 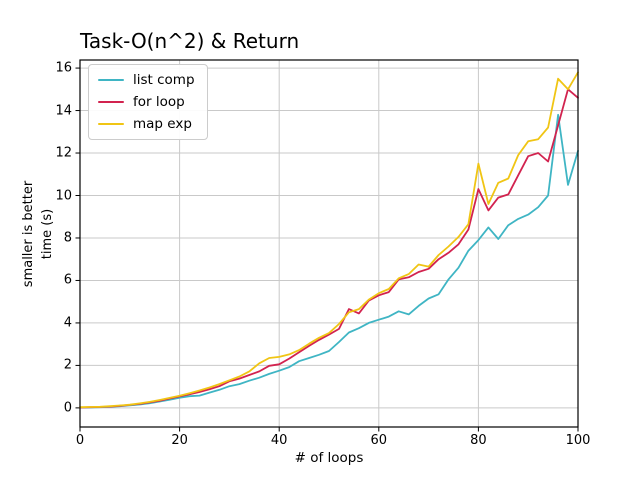 I want to click on legend-item-for-loop: for loop, so click(x=146, y=102).